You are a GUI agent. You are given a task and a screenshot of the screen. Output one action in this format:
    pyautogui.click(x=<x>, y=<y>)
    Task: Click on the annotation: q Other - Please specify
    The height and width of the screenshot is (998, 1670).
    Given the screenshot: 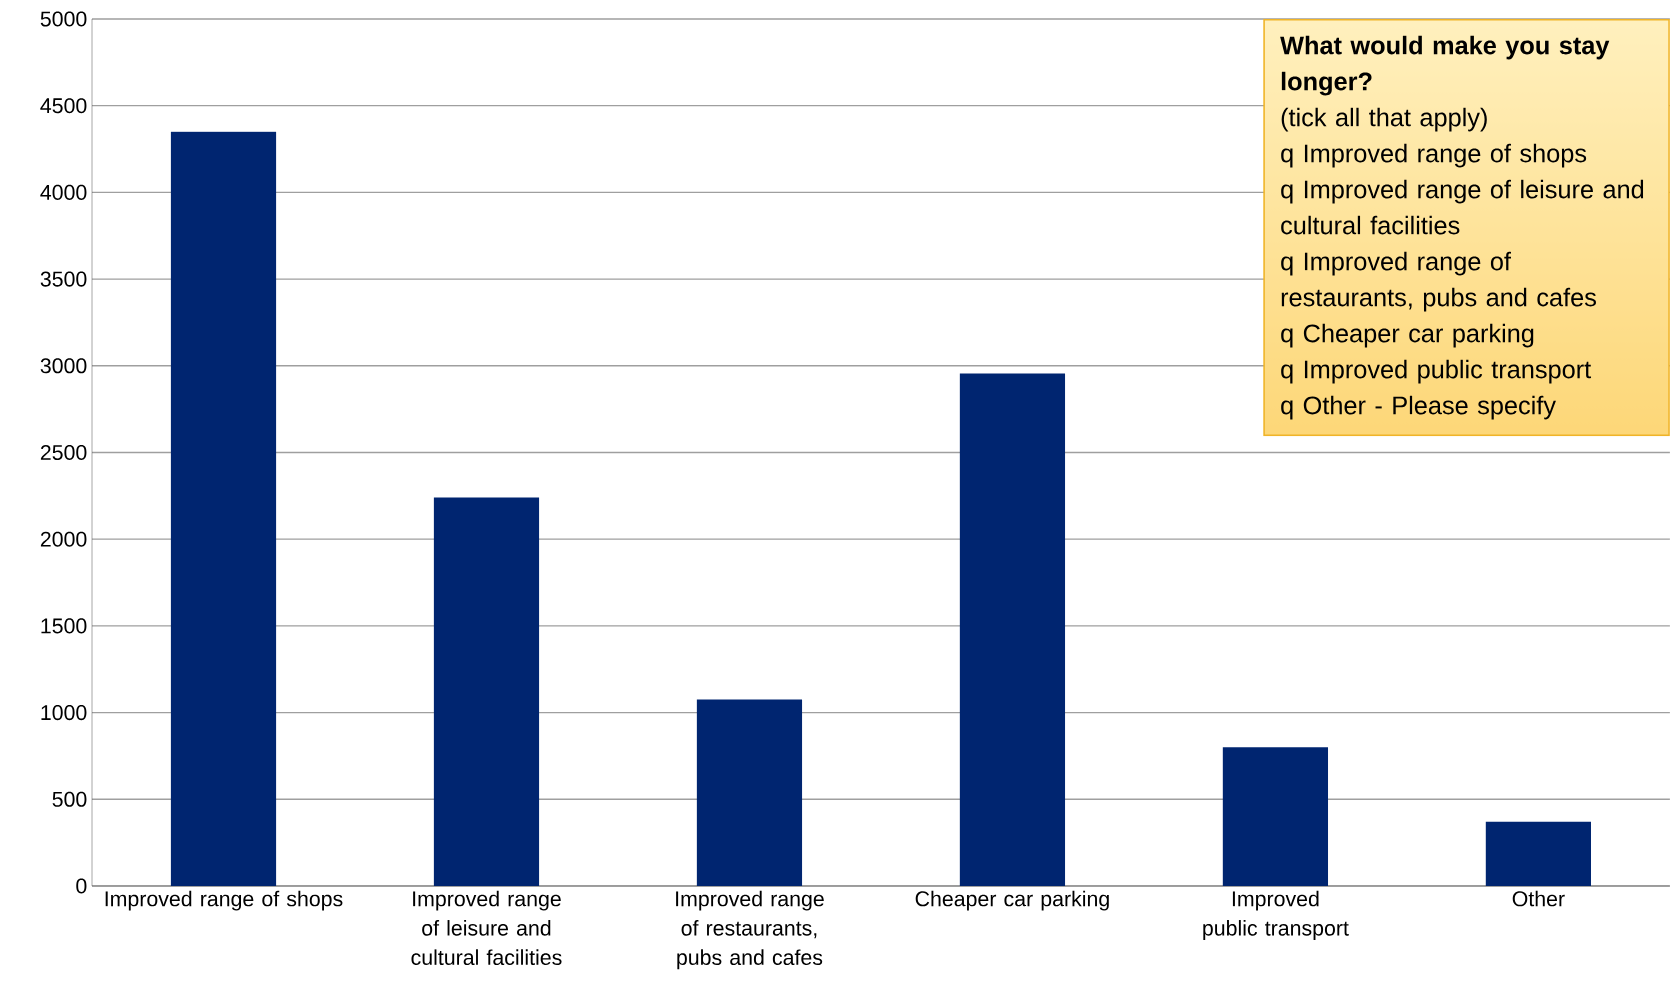 What is the action you would take?
    pyautogui.click(x=1418, y=407)
    